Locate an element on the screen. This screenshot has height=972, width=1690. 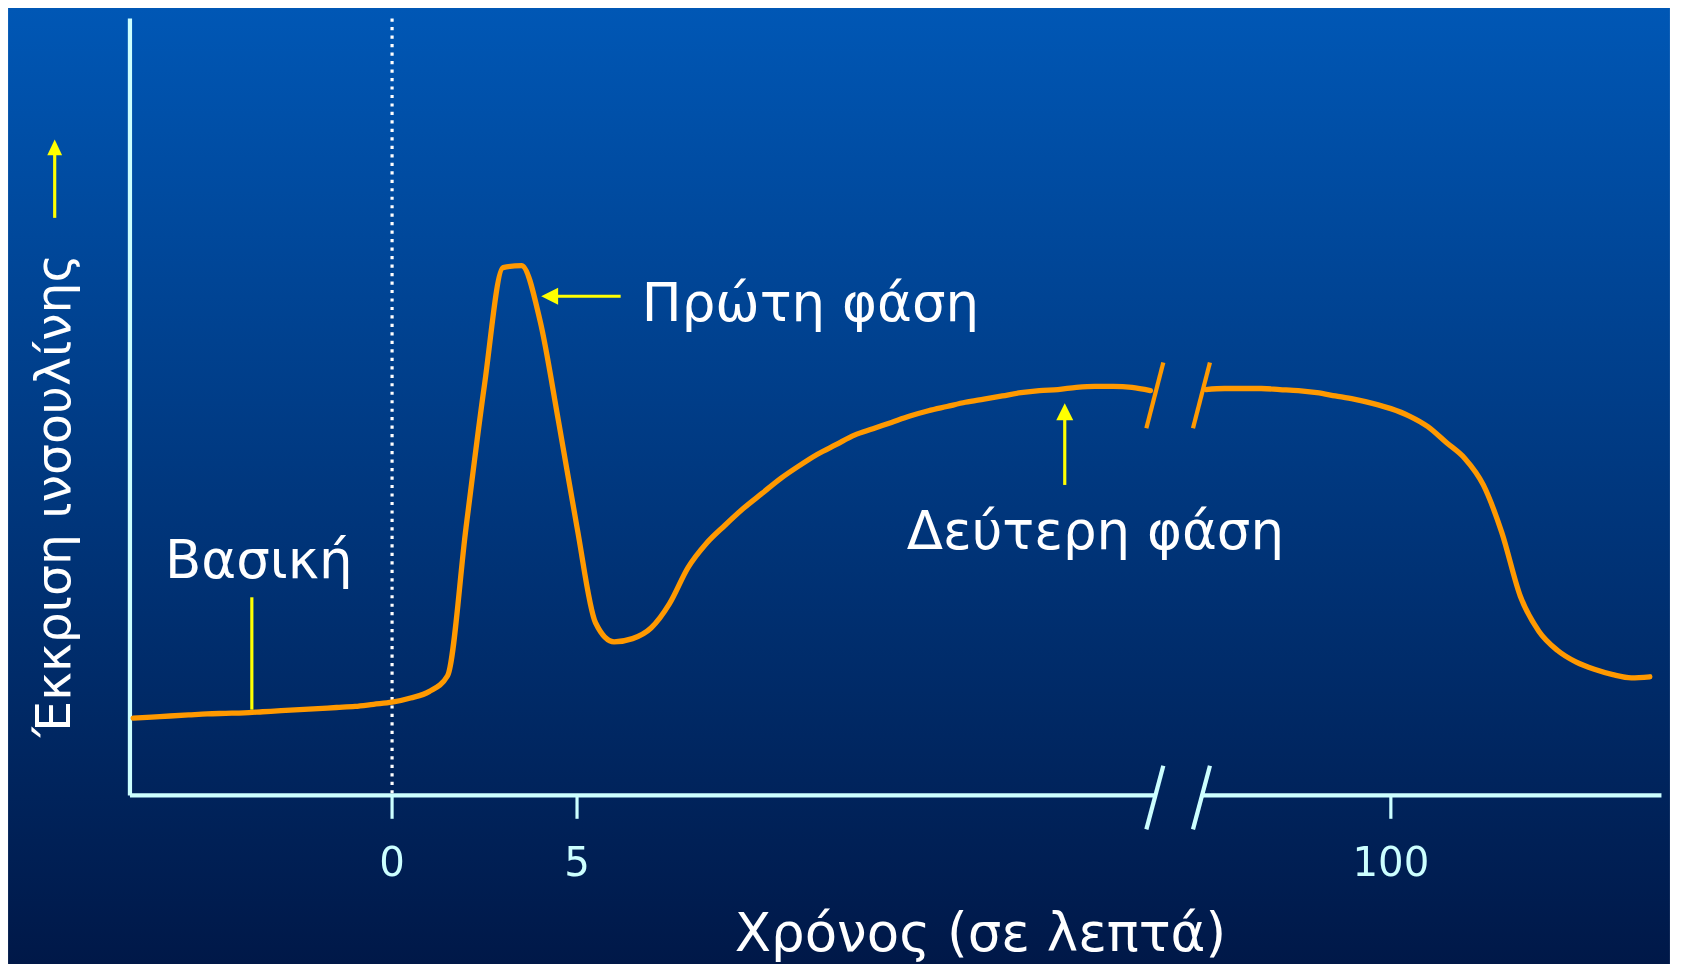
x-tick-label: 100 is located at coordinates (1391, 862).